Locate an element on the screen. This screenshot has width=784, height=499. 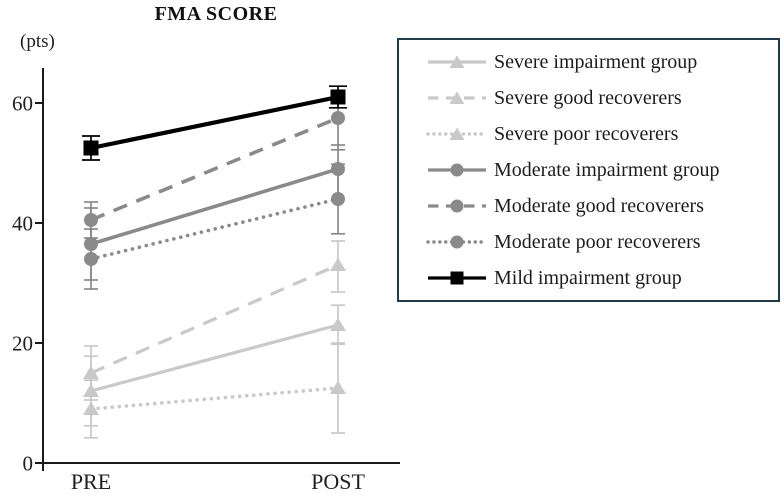
series-line-moderate-good-recoverers is located at coordinates (214, 169).